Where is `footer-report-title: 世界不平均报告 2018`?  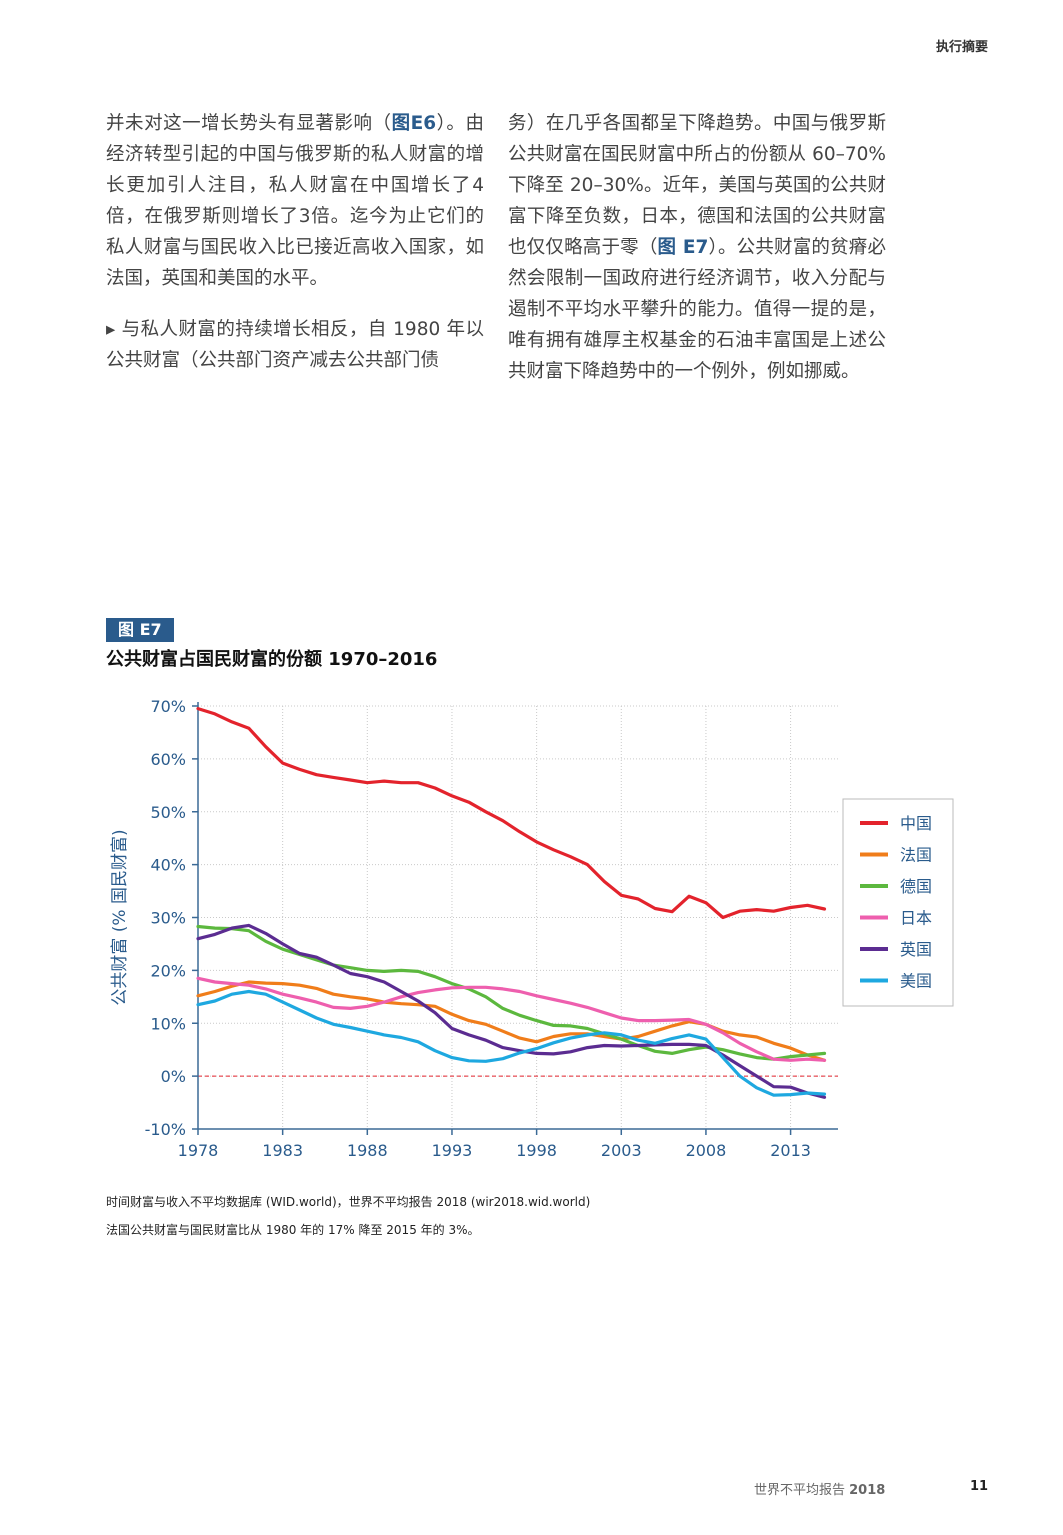
footer-report-title: 世界不平均报告 2018 is located at coordinates (820, 1490).